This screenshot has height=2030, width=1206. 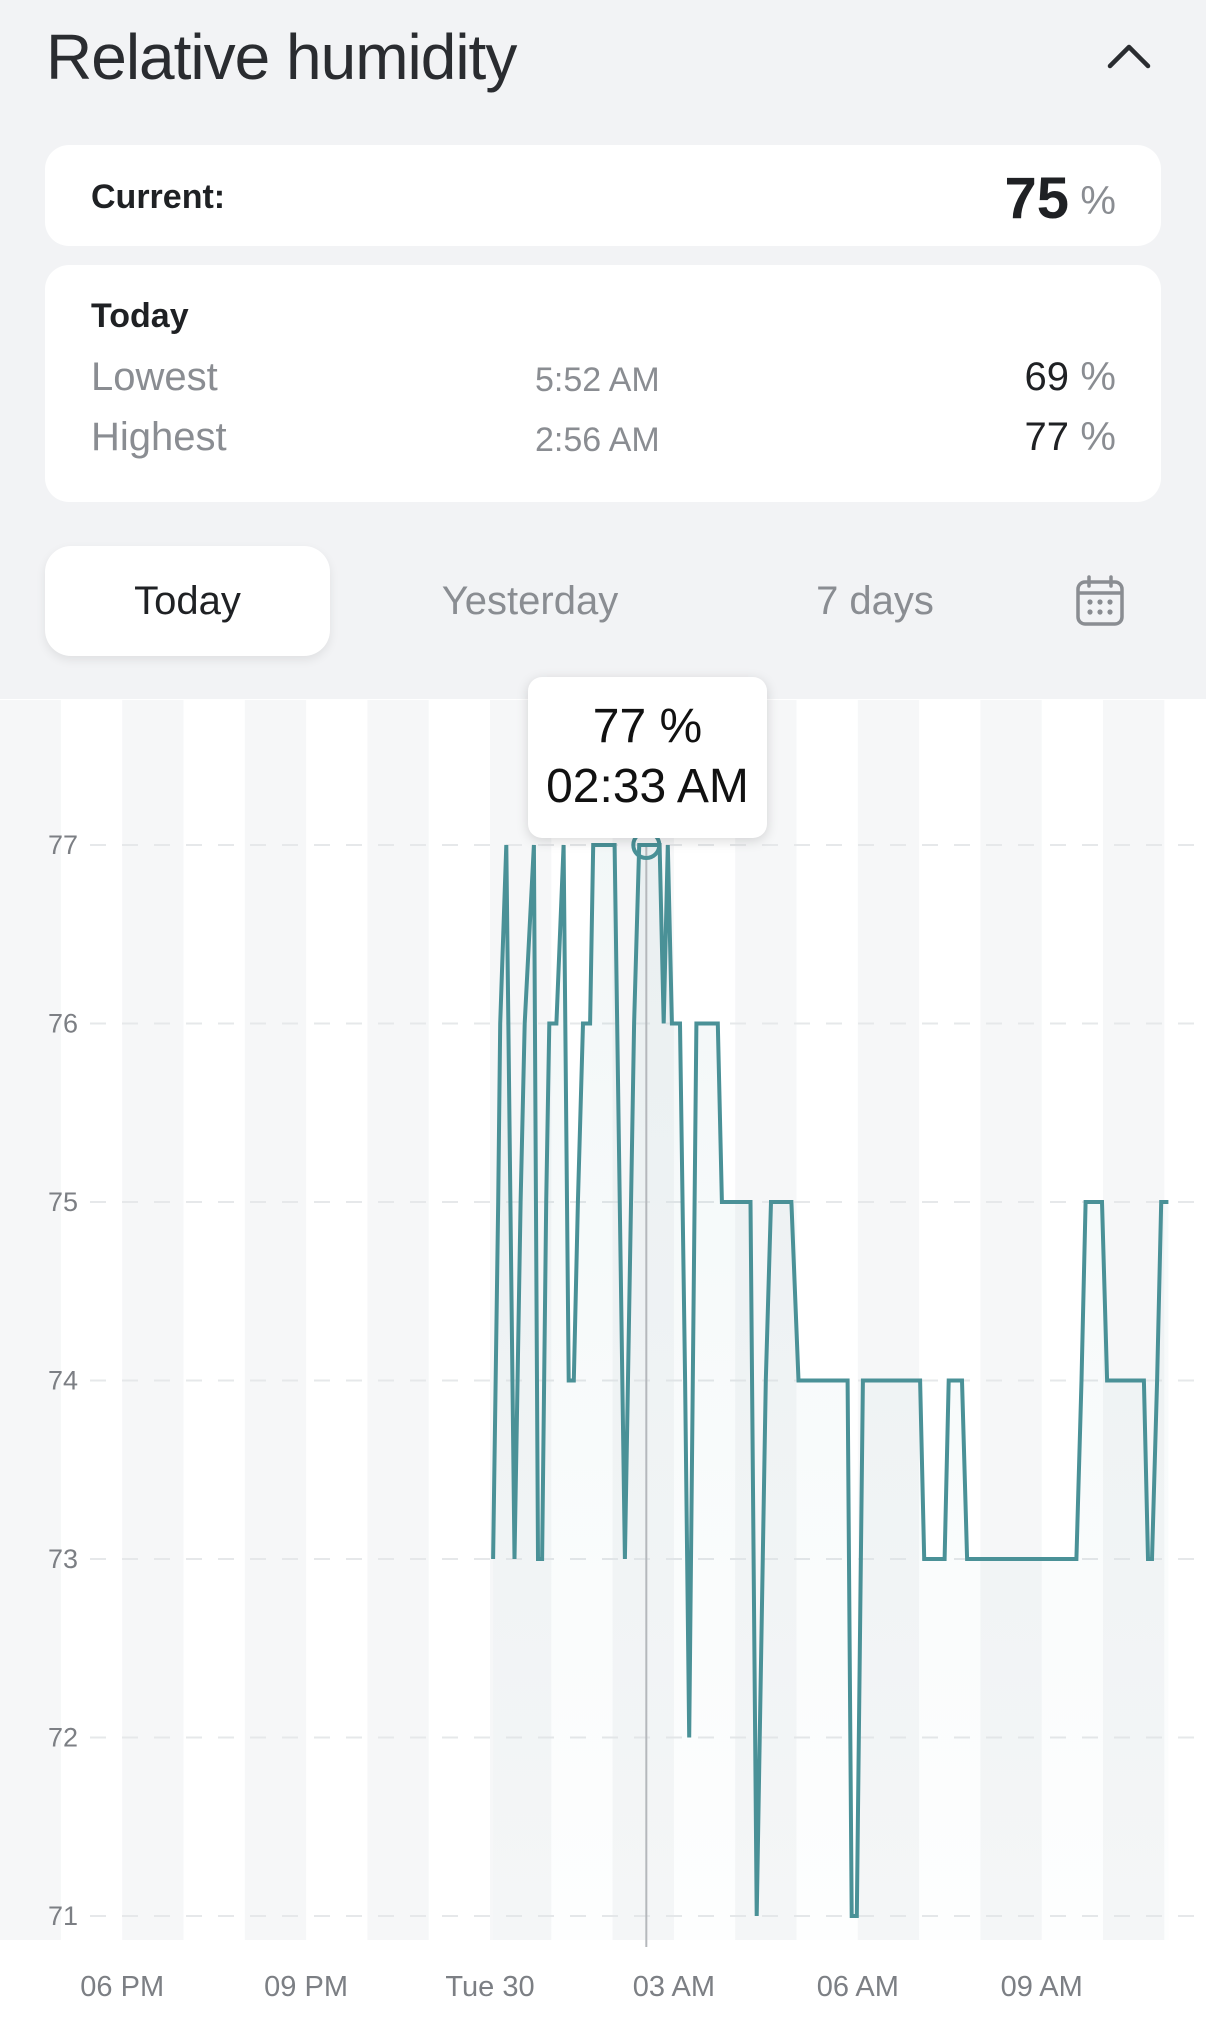 What do you see at coordinates (597, 380) in the screenshot?
I see `lowest-time: 5:52 AM` at bounding box center [597, 380].